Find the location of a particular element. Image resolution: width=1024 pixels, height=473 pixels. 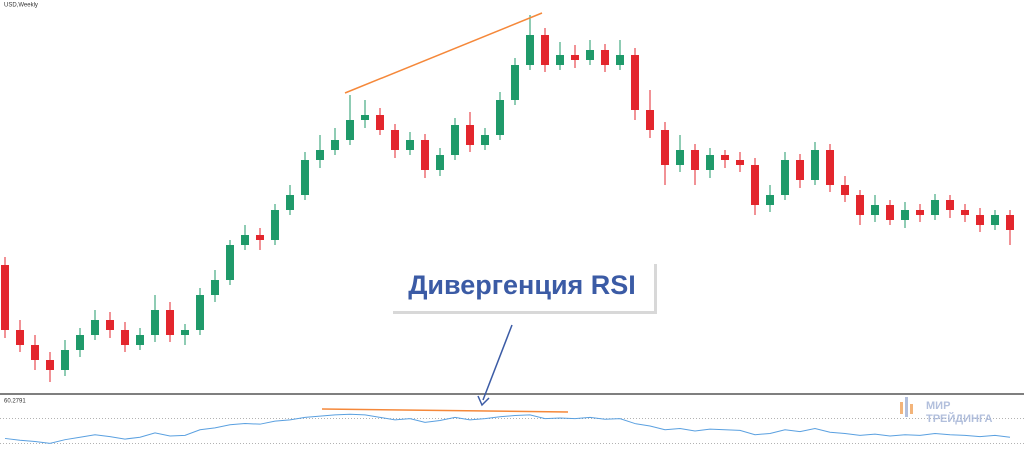

logo: МИР ТРЕЙДИНГА is located at coordinates (946, 411).